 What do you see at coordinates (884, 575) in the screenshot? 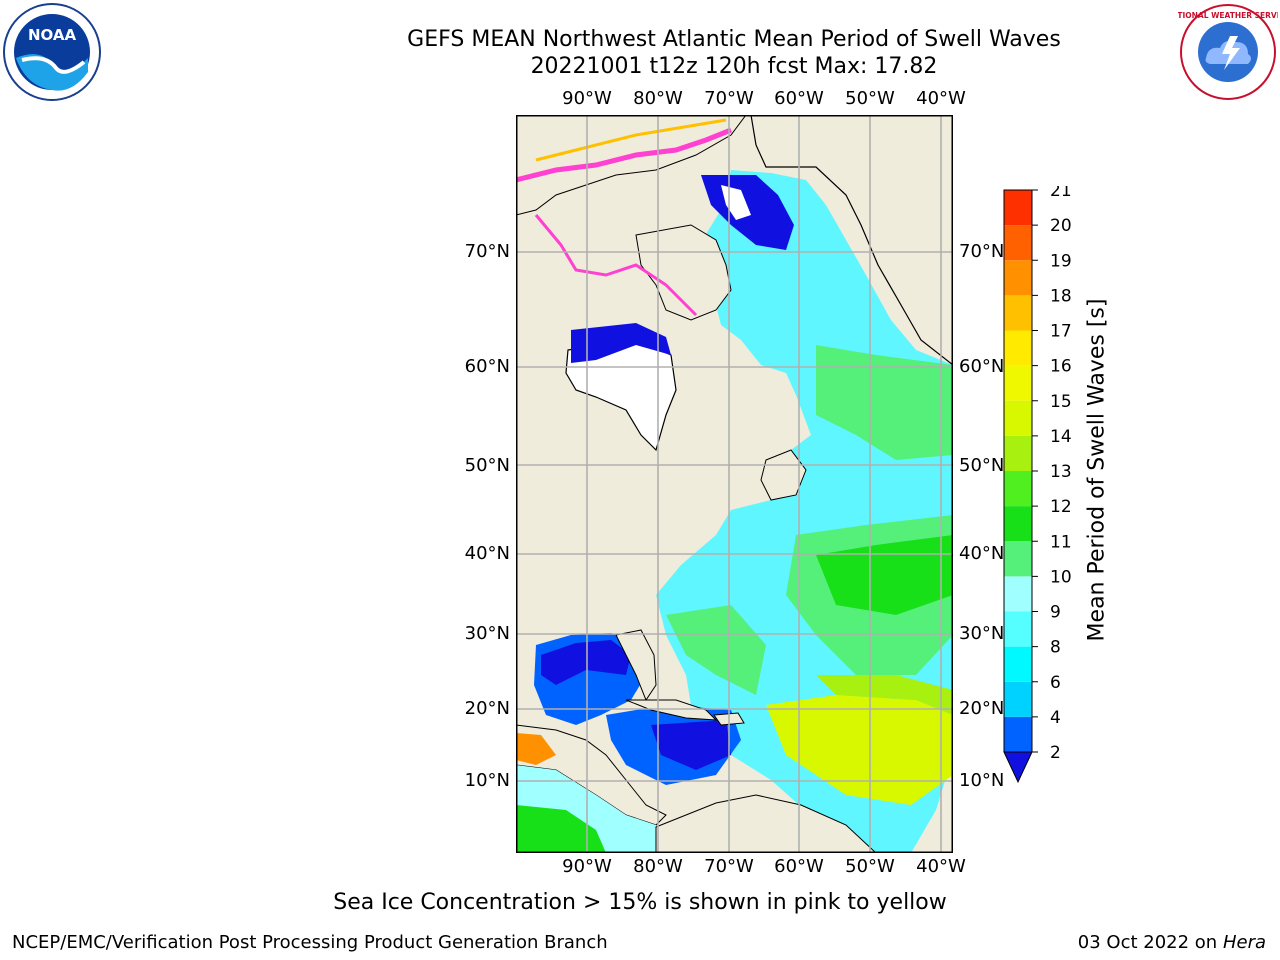
I see `swell-zone-bright-green` at bounding box center [884, 575].